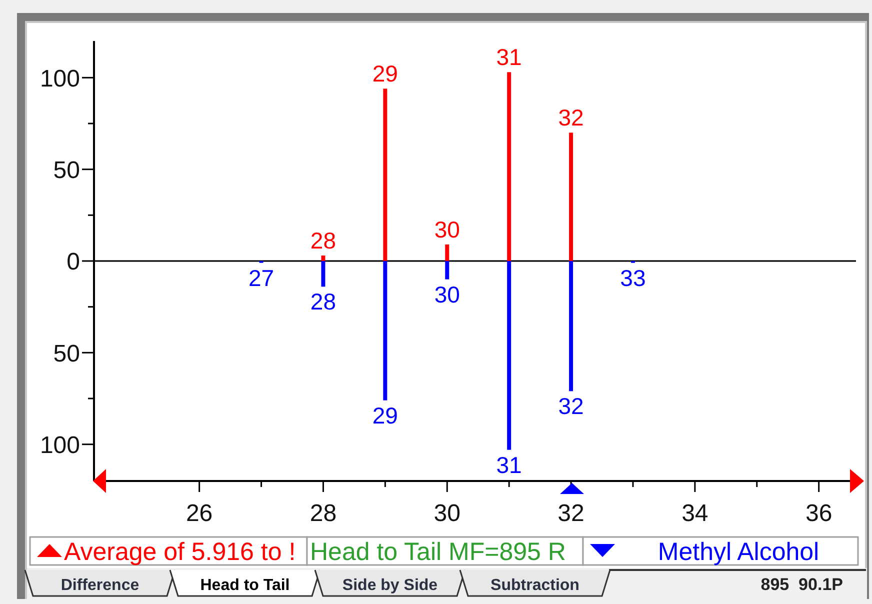 The width and height of the screenshot is (872, 604). Describe the element at coordinates (535, 585) in the screenshot. I see `text: Subtraction` at that location.